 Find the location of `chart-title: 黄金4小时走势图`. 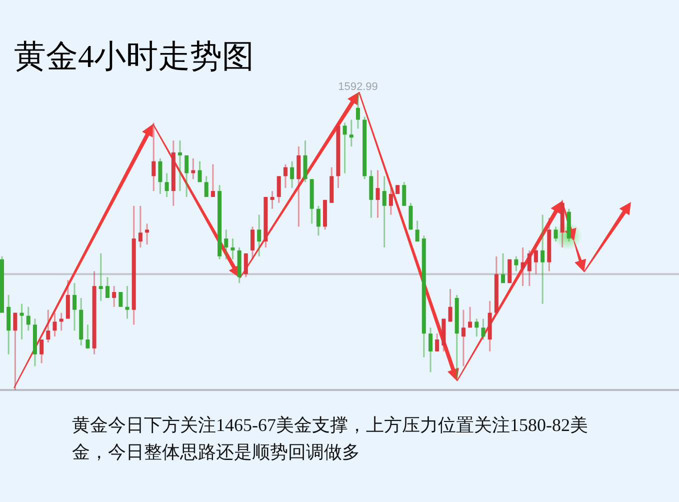

chart-title: 黄金4小时走势图 is located at coordinates (134, 56).